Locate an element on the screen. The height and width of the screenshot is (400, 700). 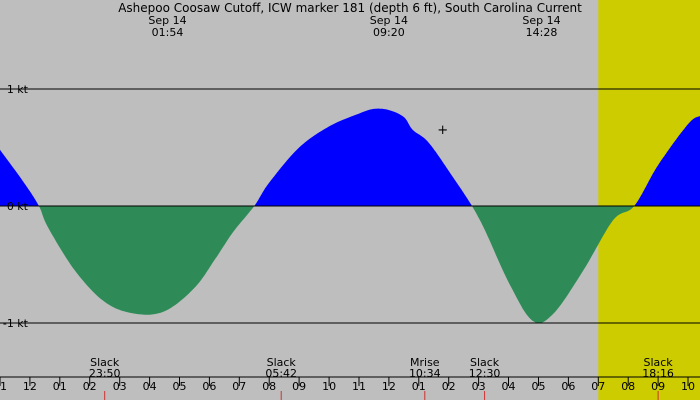
current-marker: + is located at coordinates (442, 130).